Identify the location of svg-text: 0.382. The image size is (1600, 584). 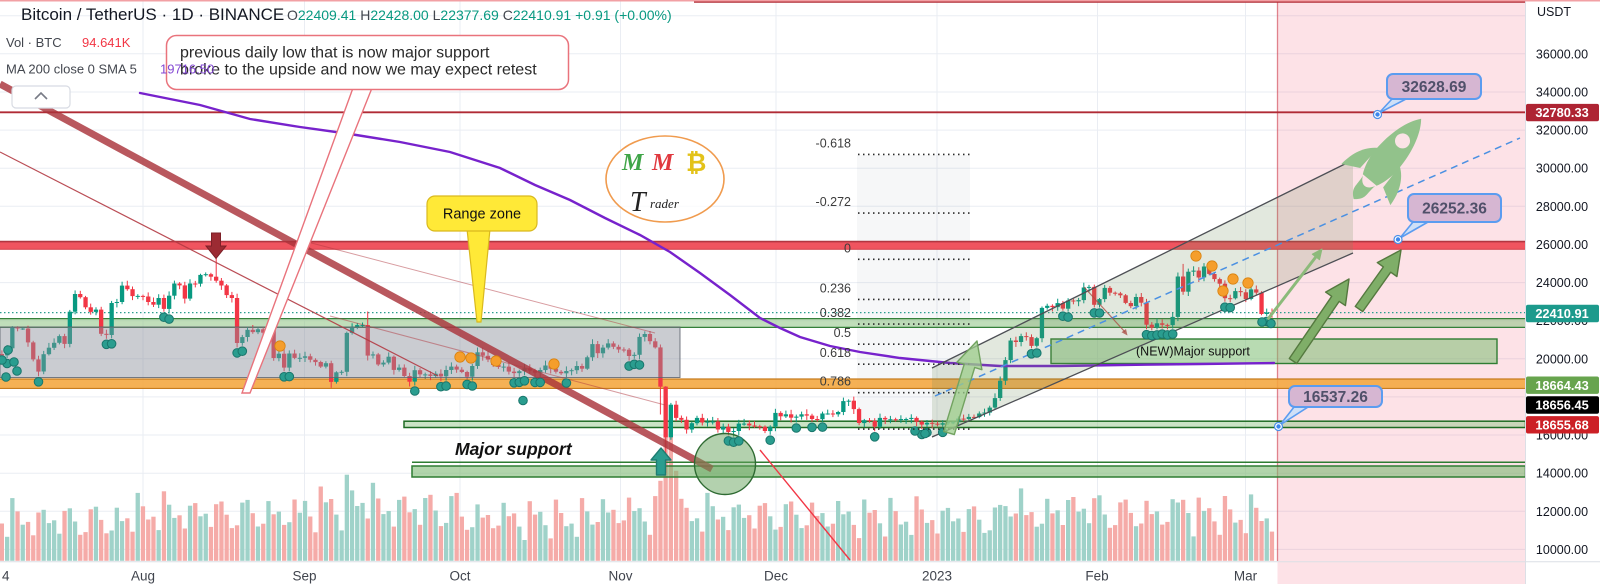
(835, 313).